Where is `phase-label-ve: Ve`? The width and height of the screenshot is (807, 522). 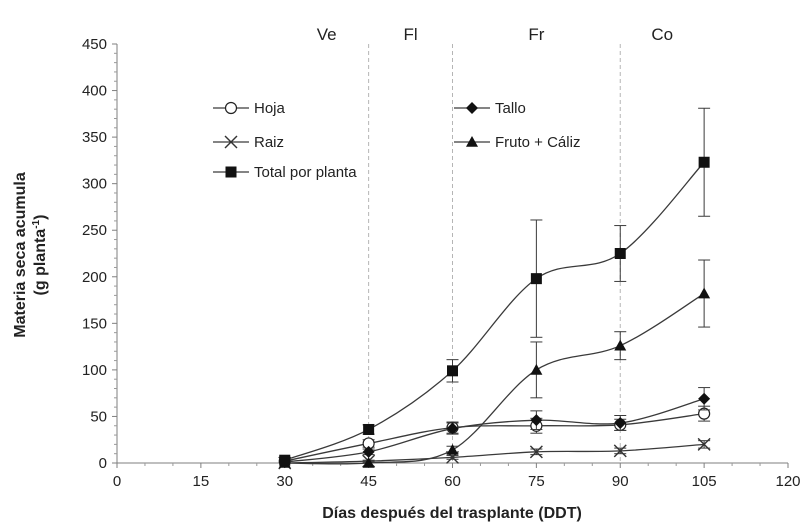
phase-label-ve: Ve is located at coordinates (327, 34).